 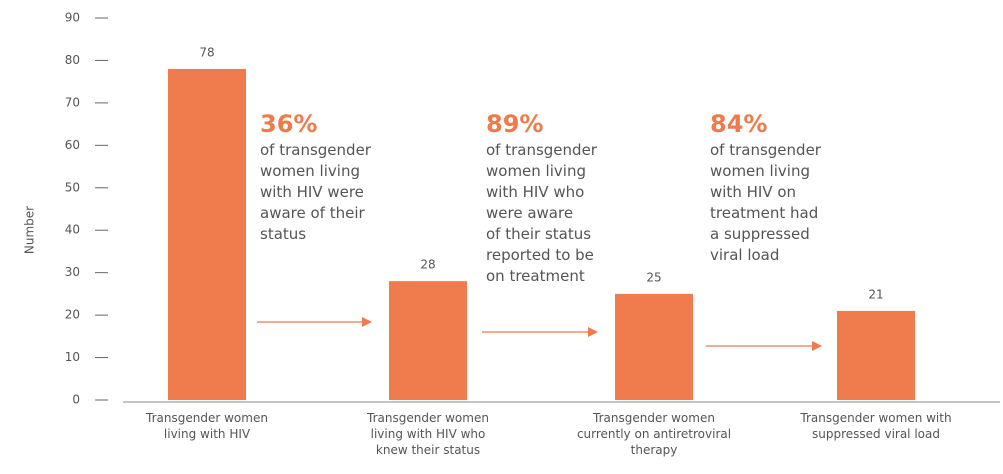 I want to click on value-label: 21, so click(x=875, y=294).